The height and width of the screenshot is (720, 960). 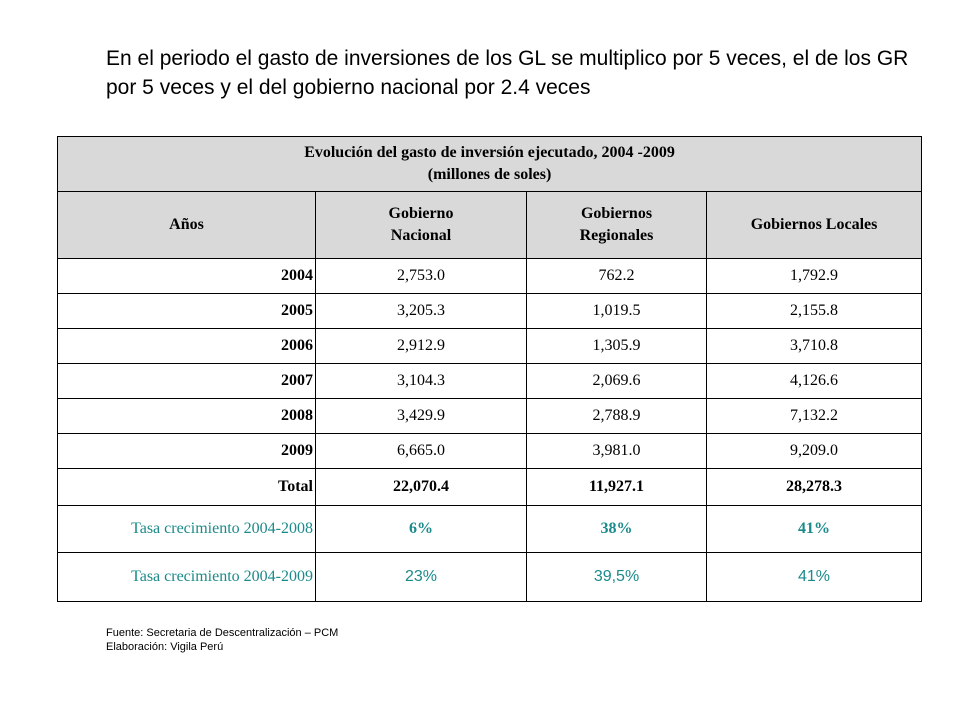 I want to click on header-gobiernos-locales: Gobiernos Locales, so click(x=814, y=225).